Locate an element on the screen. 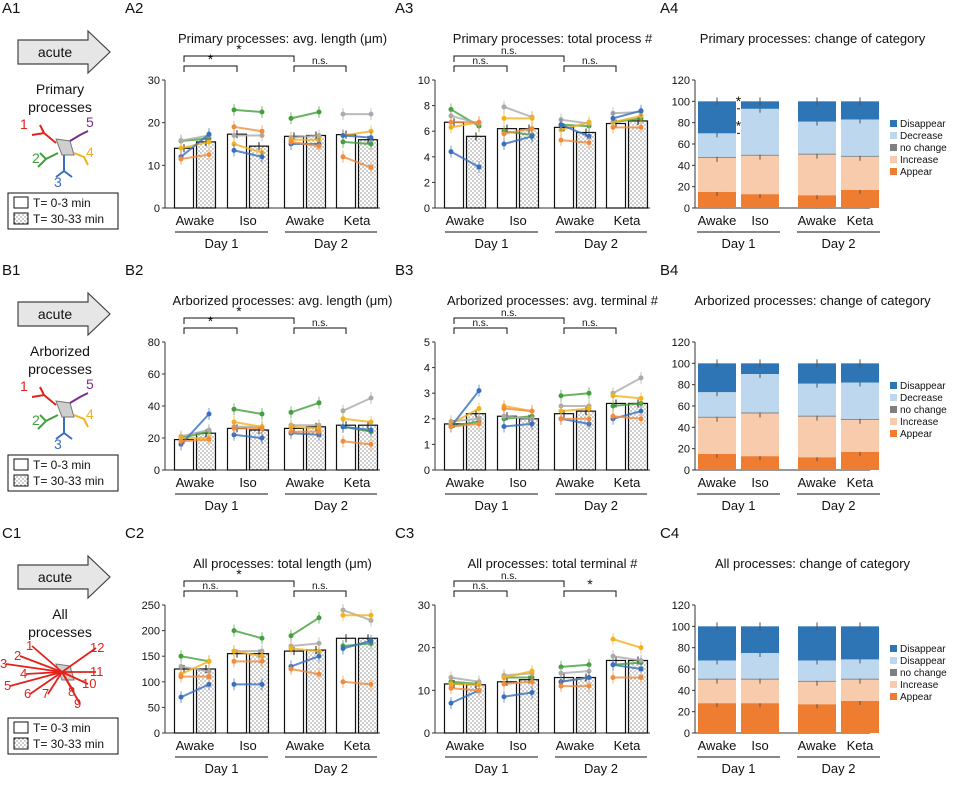 The image size is (957, 792). x-category-label: Iso is located at coordinates (759, 482).